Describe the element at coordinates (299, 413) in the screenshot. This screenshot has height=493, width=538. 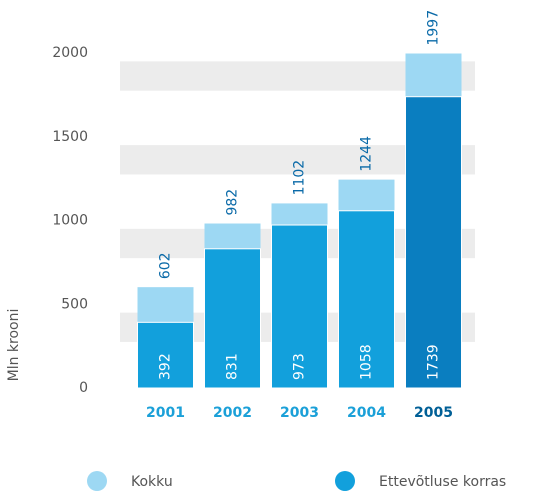
I see `x-tick-label: 2003` at that location.